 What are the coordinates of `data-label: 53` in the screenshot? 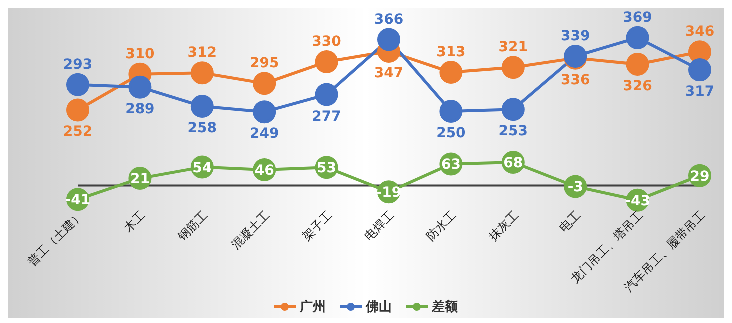 It's located at (327, 168).